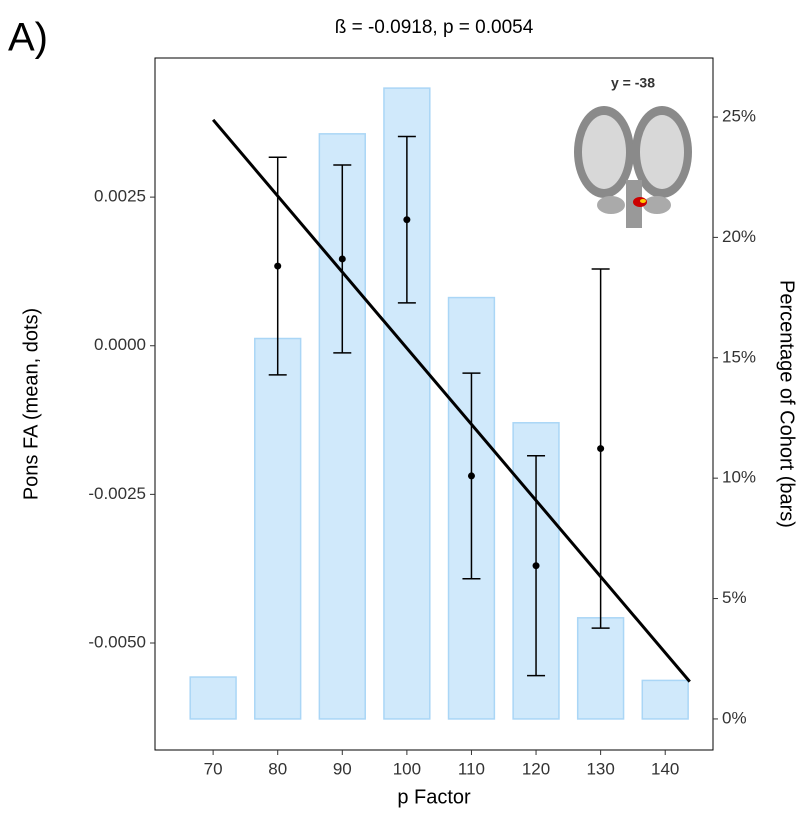 The width and height of the screenshot is (803, 818). I want to click on panel-label: A), so click(28, 38).